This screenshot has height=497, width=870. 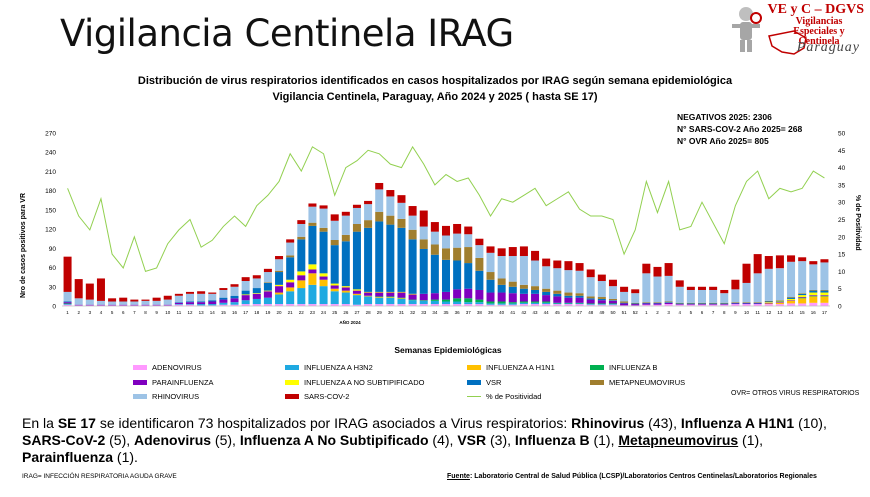 I want to click on x-tick-label: 36, so click(x=458, y=312).